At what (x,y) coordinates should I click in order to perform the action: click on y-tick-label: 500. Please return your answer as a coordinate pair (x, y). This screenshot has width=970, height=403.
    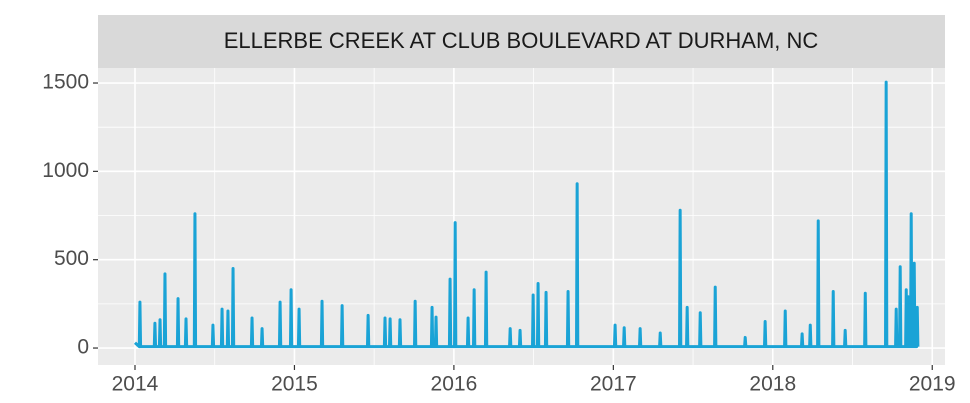
    Looking at the image, I should click on (71, 258).